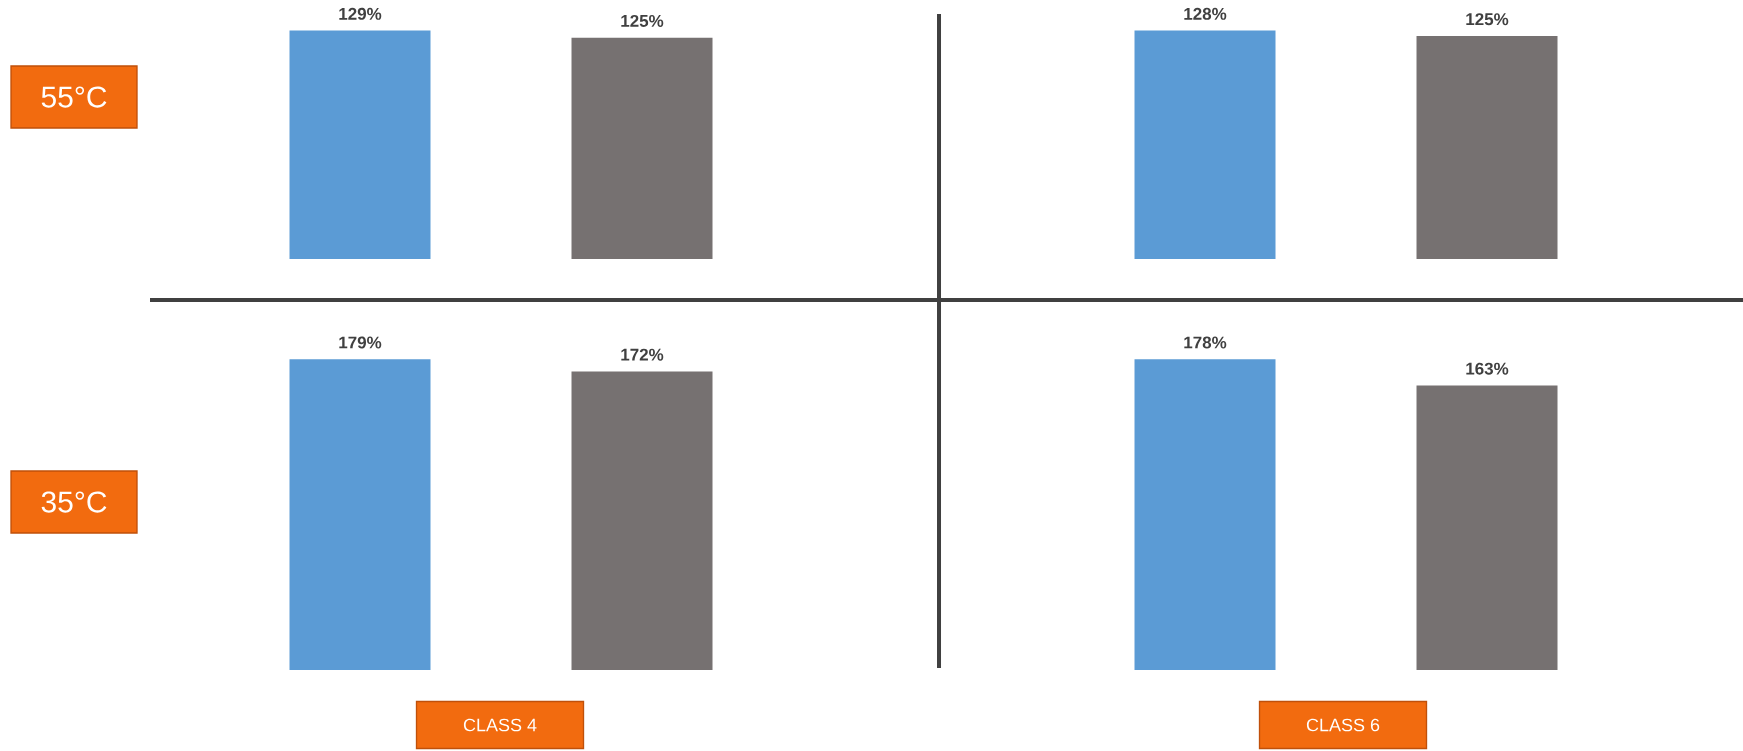  Describe the element at coordinates (1205, 13) in the screenshot. I see `data-label: 128%` at that location.